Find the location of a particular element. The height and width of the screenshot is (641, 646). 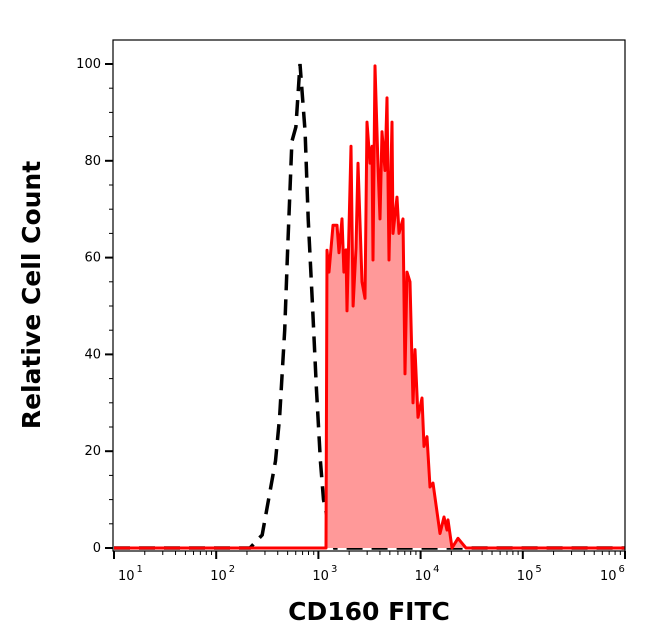

x-tick-label: 10 5 is located at coordinates (529, 574).